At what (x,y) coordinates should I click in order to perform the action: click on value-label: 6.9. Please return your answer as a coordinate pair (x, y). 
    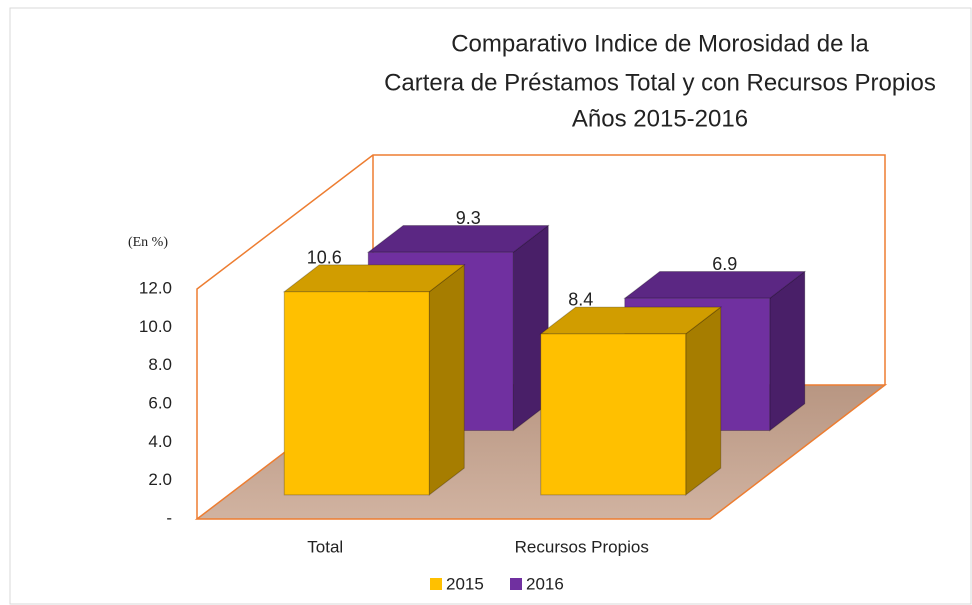
    Looking at the image, I should click on (724, 264).